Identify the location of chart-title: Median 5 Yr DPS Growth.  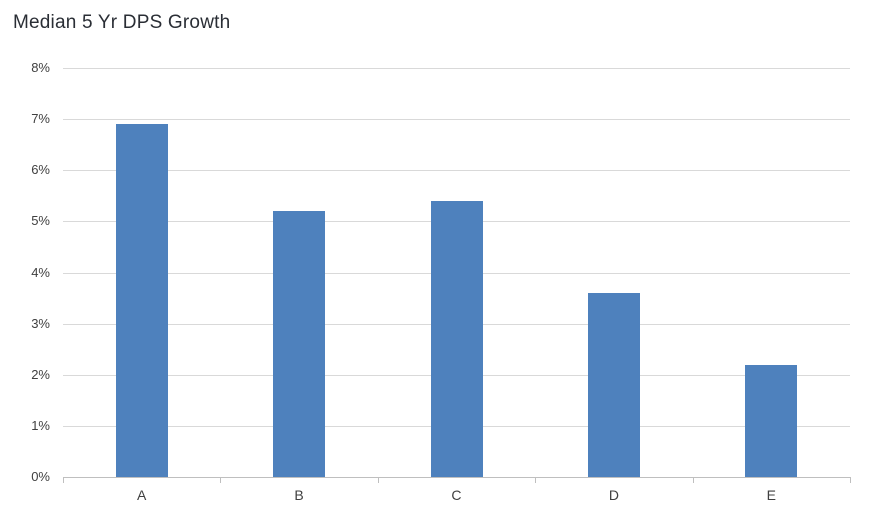
(122, 22).